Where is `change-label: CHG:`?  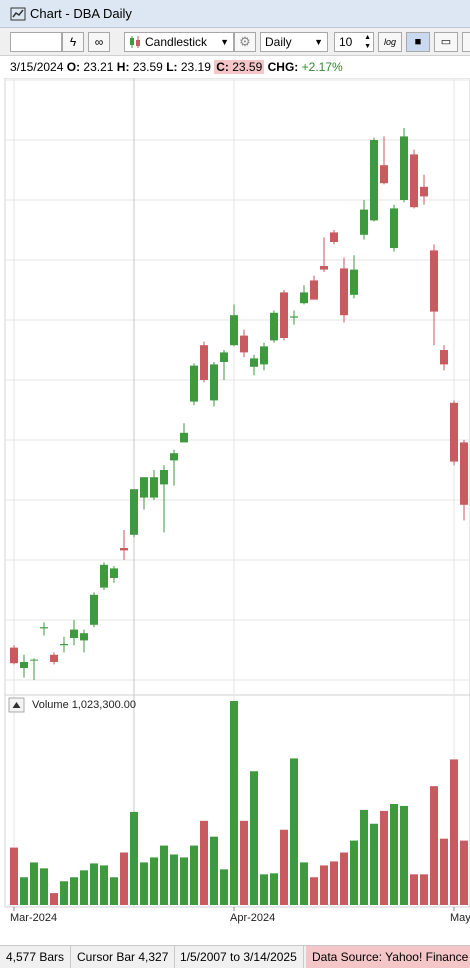 change-label: CHG: is located at coordinates (283, 67).